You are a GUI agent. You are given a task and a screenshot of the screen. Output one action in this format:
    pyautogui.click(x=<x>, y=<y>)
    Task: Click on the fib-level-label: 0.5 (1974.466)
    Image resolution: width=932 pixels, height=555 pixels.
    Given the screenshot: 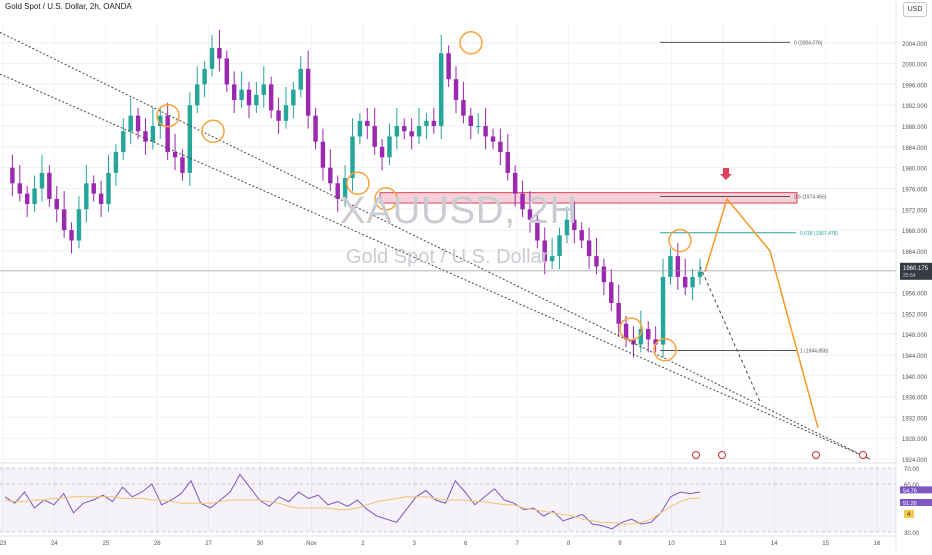 What is the action you would take?
    pyautogui.click(x=810, y=197)
    